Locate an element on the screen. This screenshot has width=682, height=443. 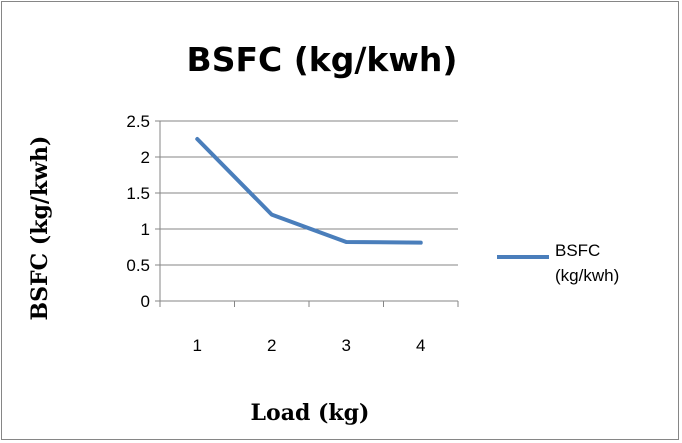
chart-title: BSFC (kg/kwh) is located at coordinates (322, 59).